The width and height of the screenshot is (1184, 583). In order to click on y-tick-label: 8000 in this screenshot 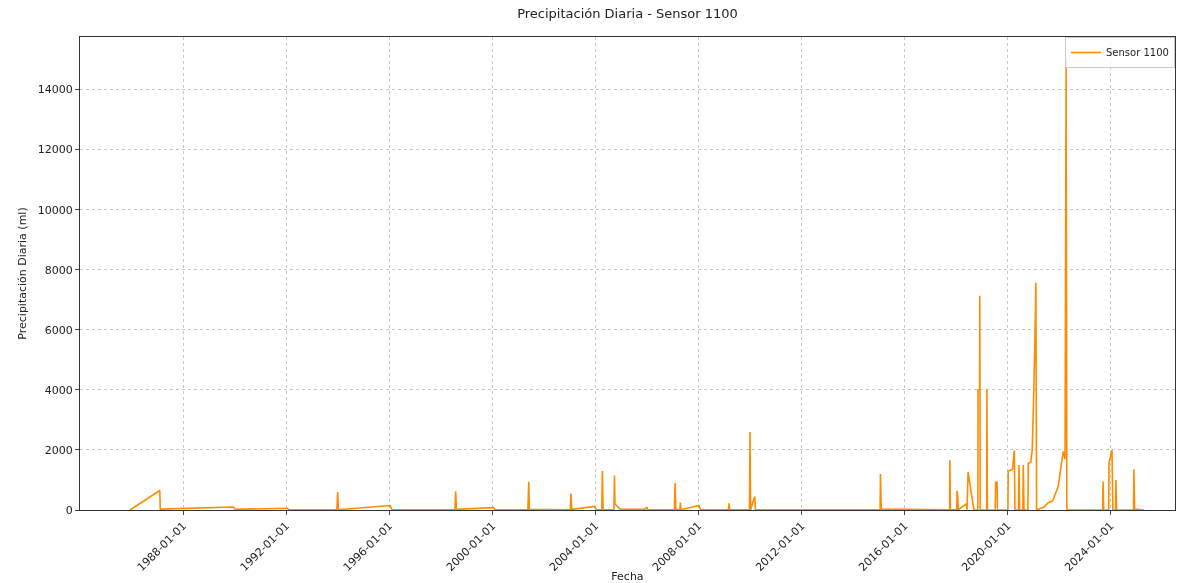, I will do `click(58, 270)`.